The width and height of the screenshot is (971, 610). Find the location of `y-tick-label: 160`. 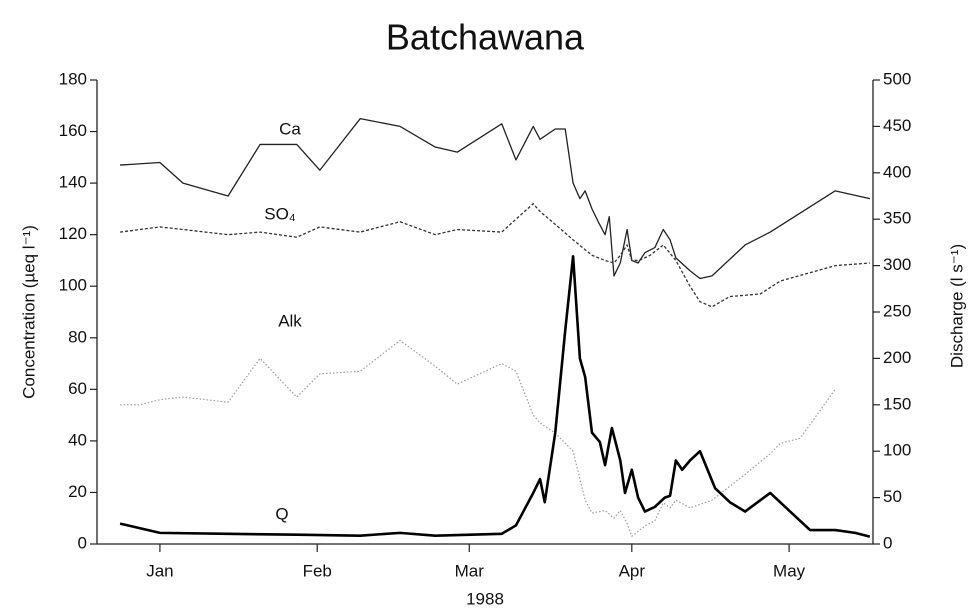

y-tick-label: 160 is located at coordinates (73, 130).